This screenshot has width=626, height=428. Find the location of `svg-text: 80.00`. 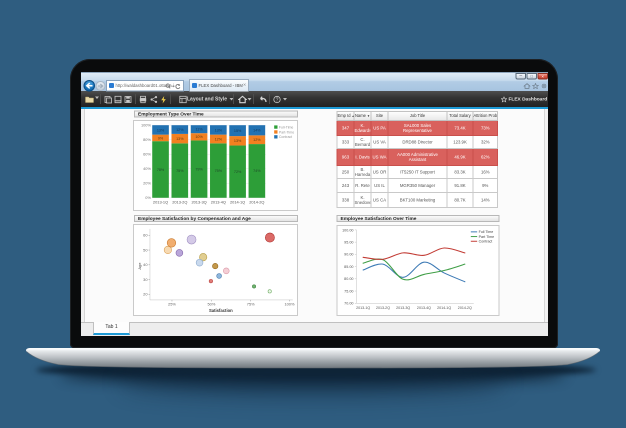

svg-text: 80.00 is located at coordinates (348, 279).